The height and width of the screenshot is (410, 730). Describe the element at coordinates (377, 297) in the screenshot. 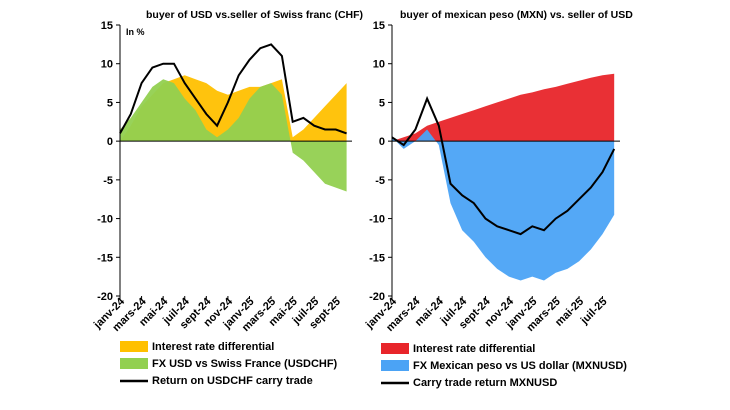

I see `y-tick-label-1-7: -20` at that location.